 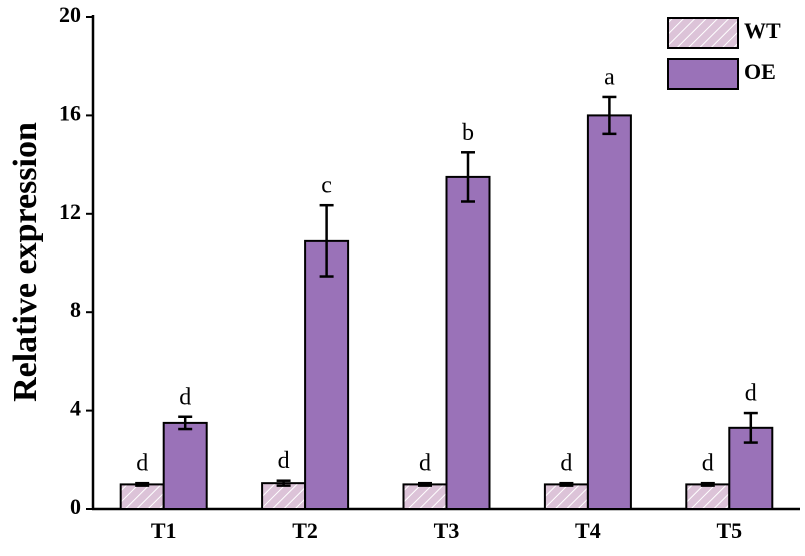 What do you see at coordinates (729, 530) in the screenshot?
I see `x-tick-label: T5` at bounding box center [729, 530].